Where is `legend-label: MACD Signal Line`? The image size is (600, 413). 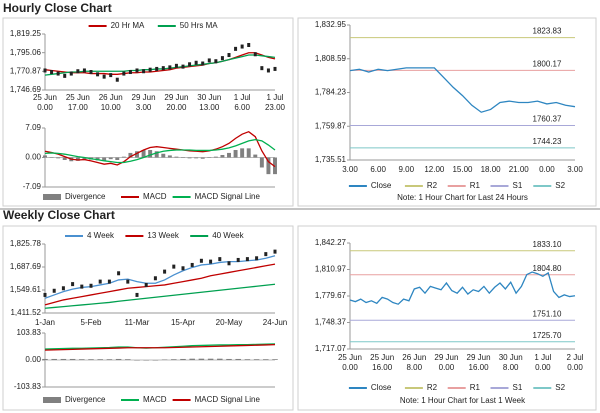 legend-label: MACD Signal Line is located at coordinates (228, 196).